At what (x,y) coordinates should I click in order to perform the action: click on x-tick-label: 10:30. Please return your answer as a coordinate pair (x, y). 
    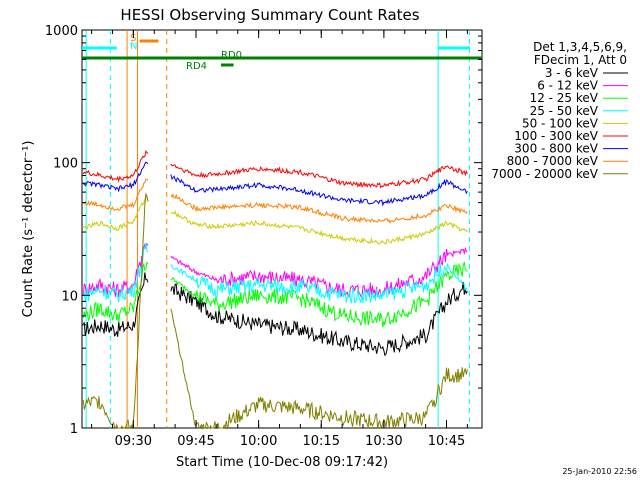
    Looking at the image, I should click on (383, 441).